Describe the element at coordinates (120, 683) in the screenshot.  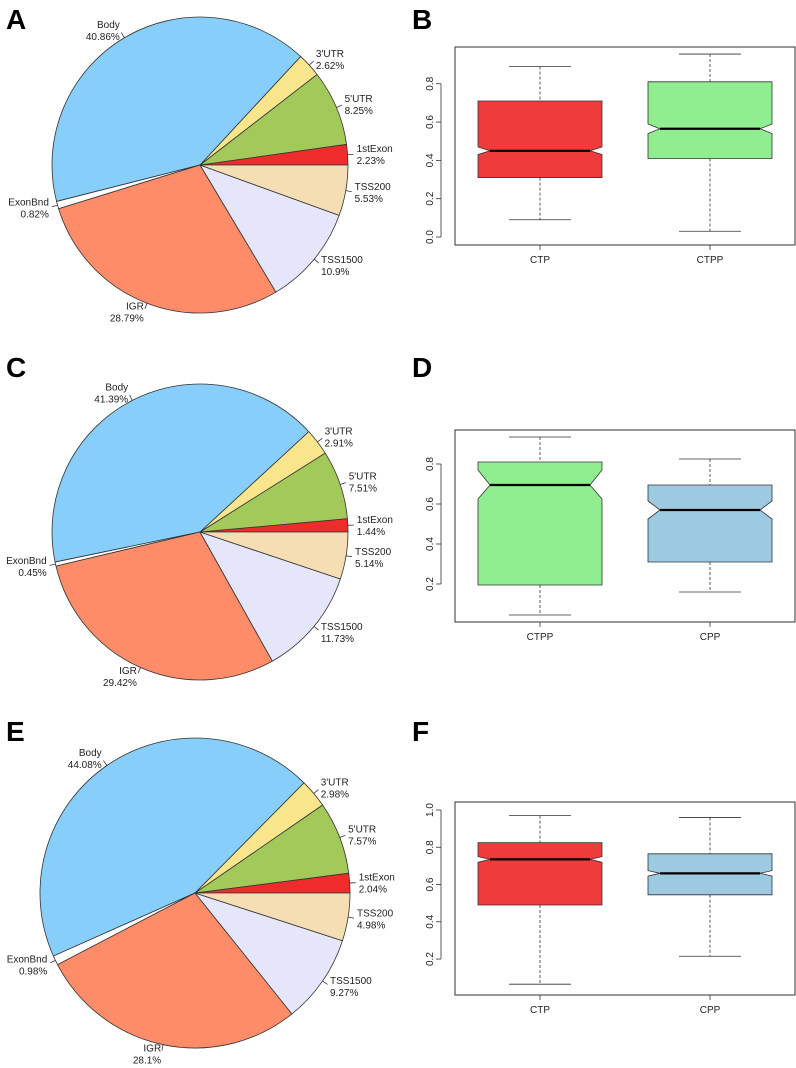
I see `pie-value-igr: 29.42%` at that location.